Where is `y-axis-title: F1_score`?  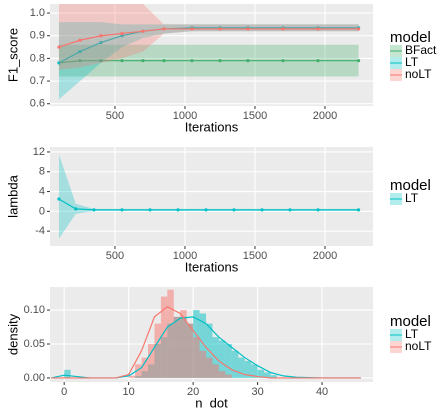 y-axis-title: F1_score is located at coordinates (12, 55).